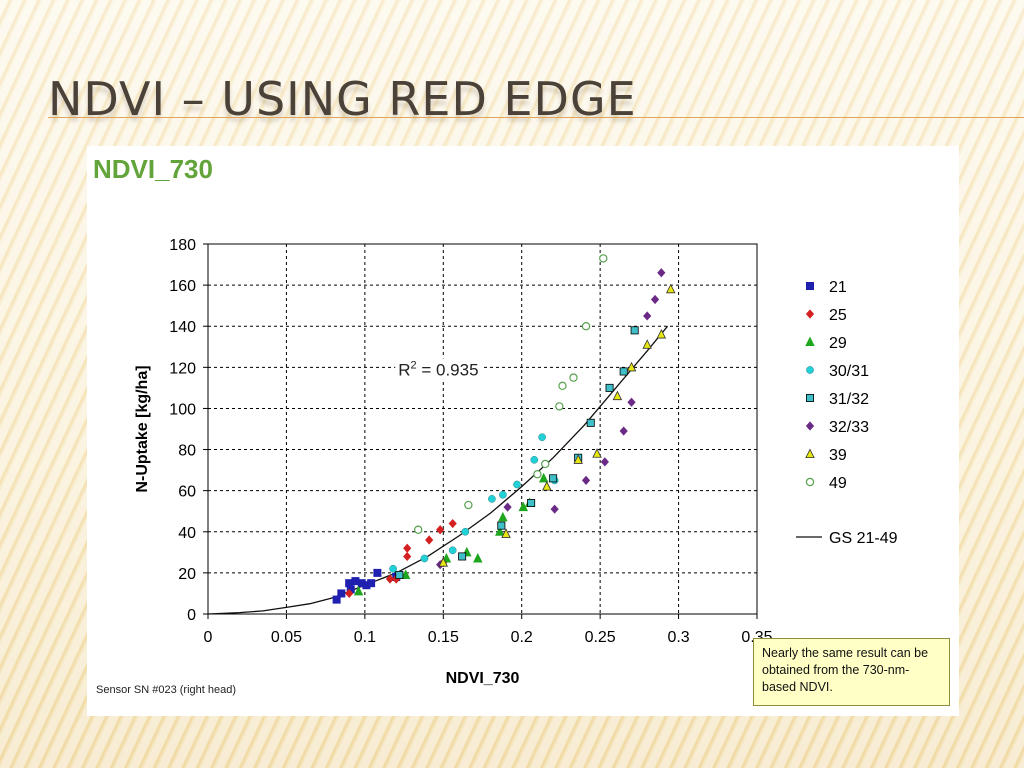  What do you see at coordinates (849, 399) in the screenshot?
I see `legend-label: 31/32` at bounding box center [849, 399].